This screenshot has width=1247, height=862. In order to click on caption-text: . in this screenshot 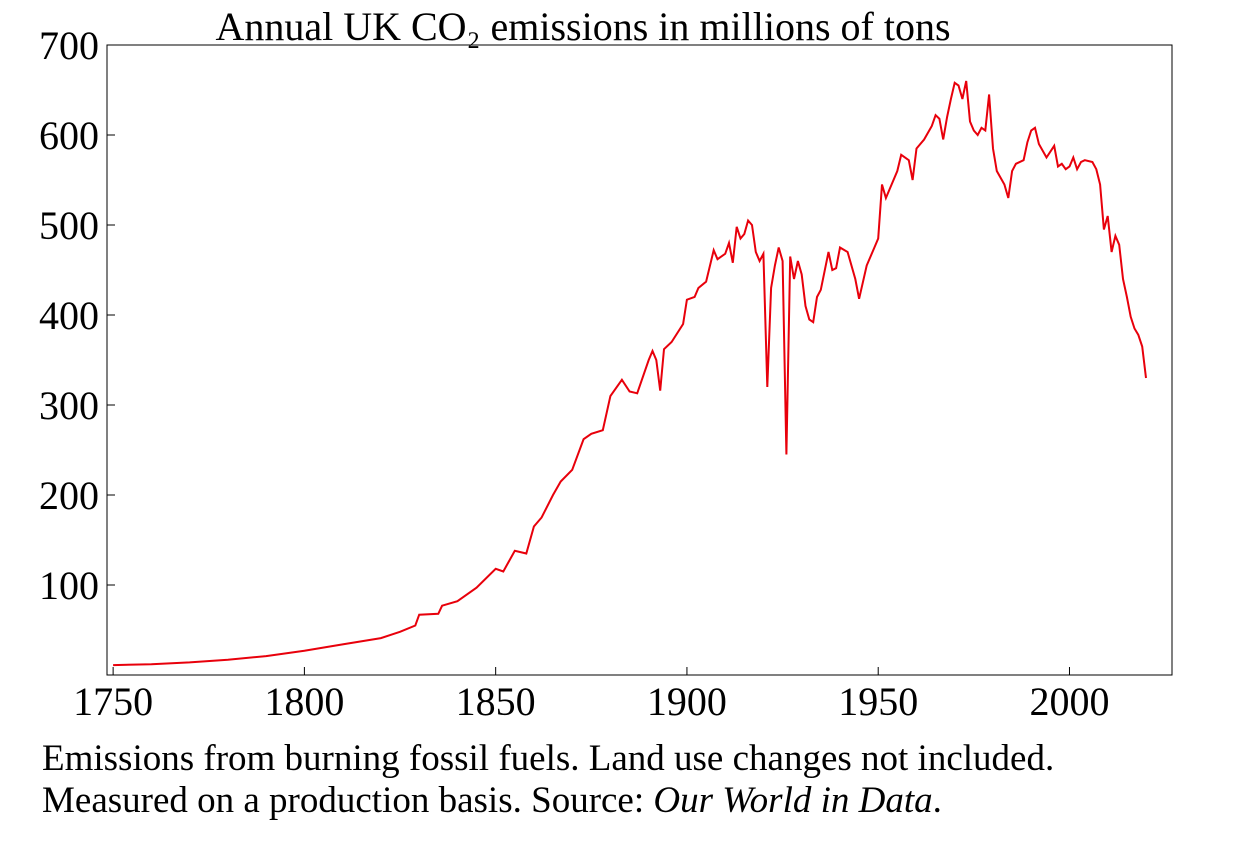, I will do `click(937, 800)`.